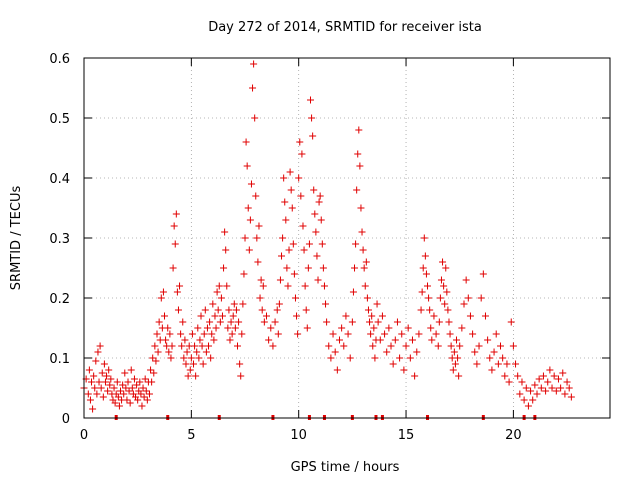 The image size is (640, 480). What do you see at coordinates (59, 299) in the screenshot?
I see `y-tick-label: 0.2` at bounding box center [59, 299].